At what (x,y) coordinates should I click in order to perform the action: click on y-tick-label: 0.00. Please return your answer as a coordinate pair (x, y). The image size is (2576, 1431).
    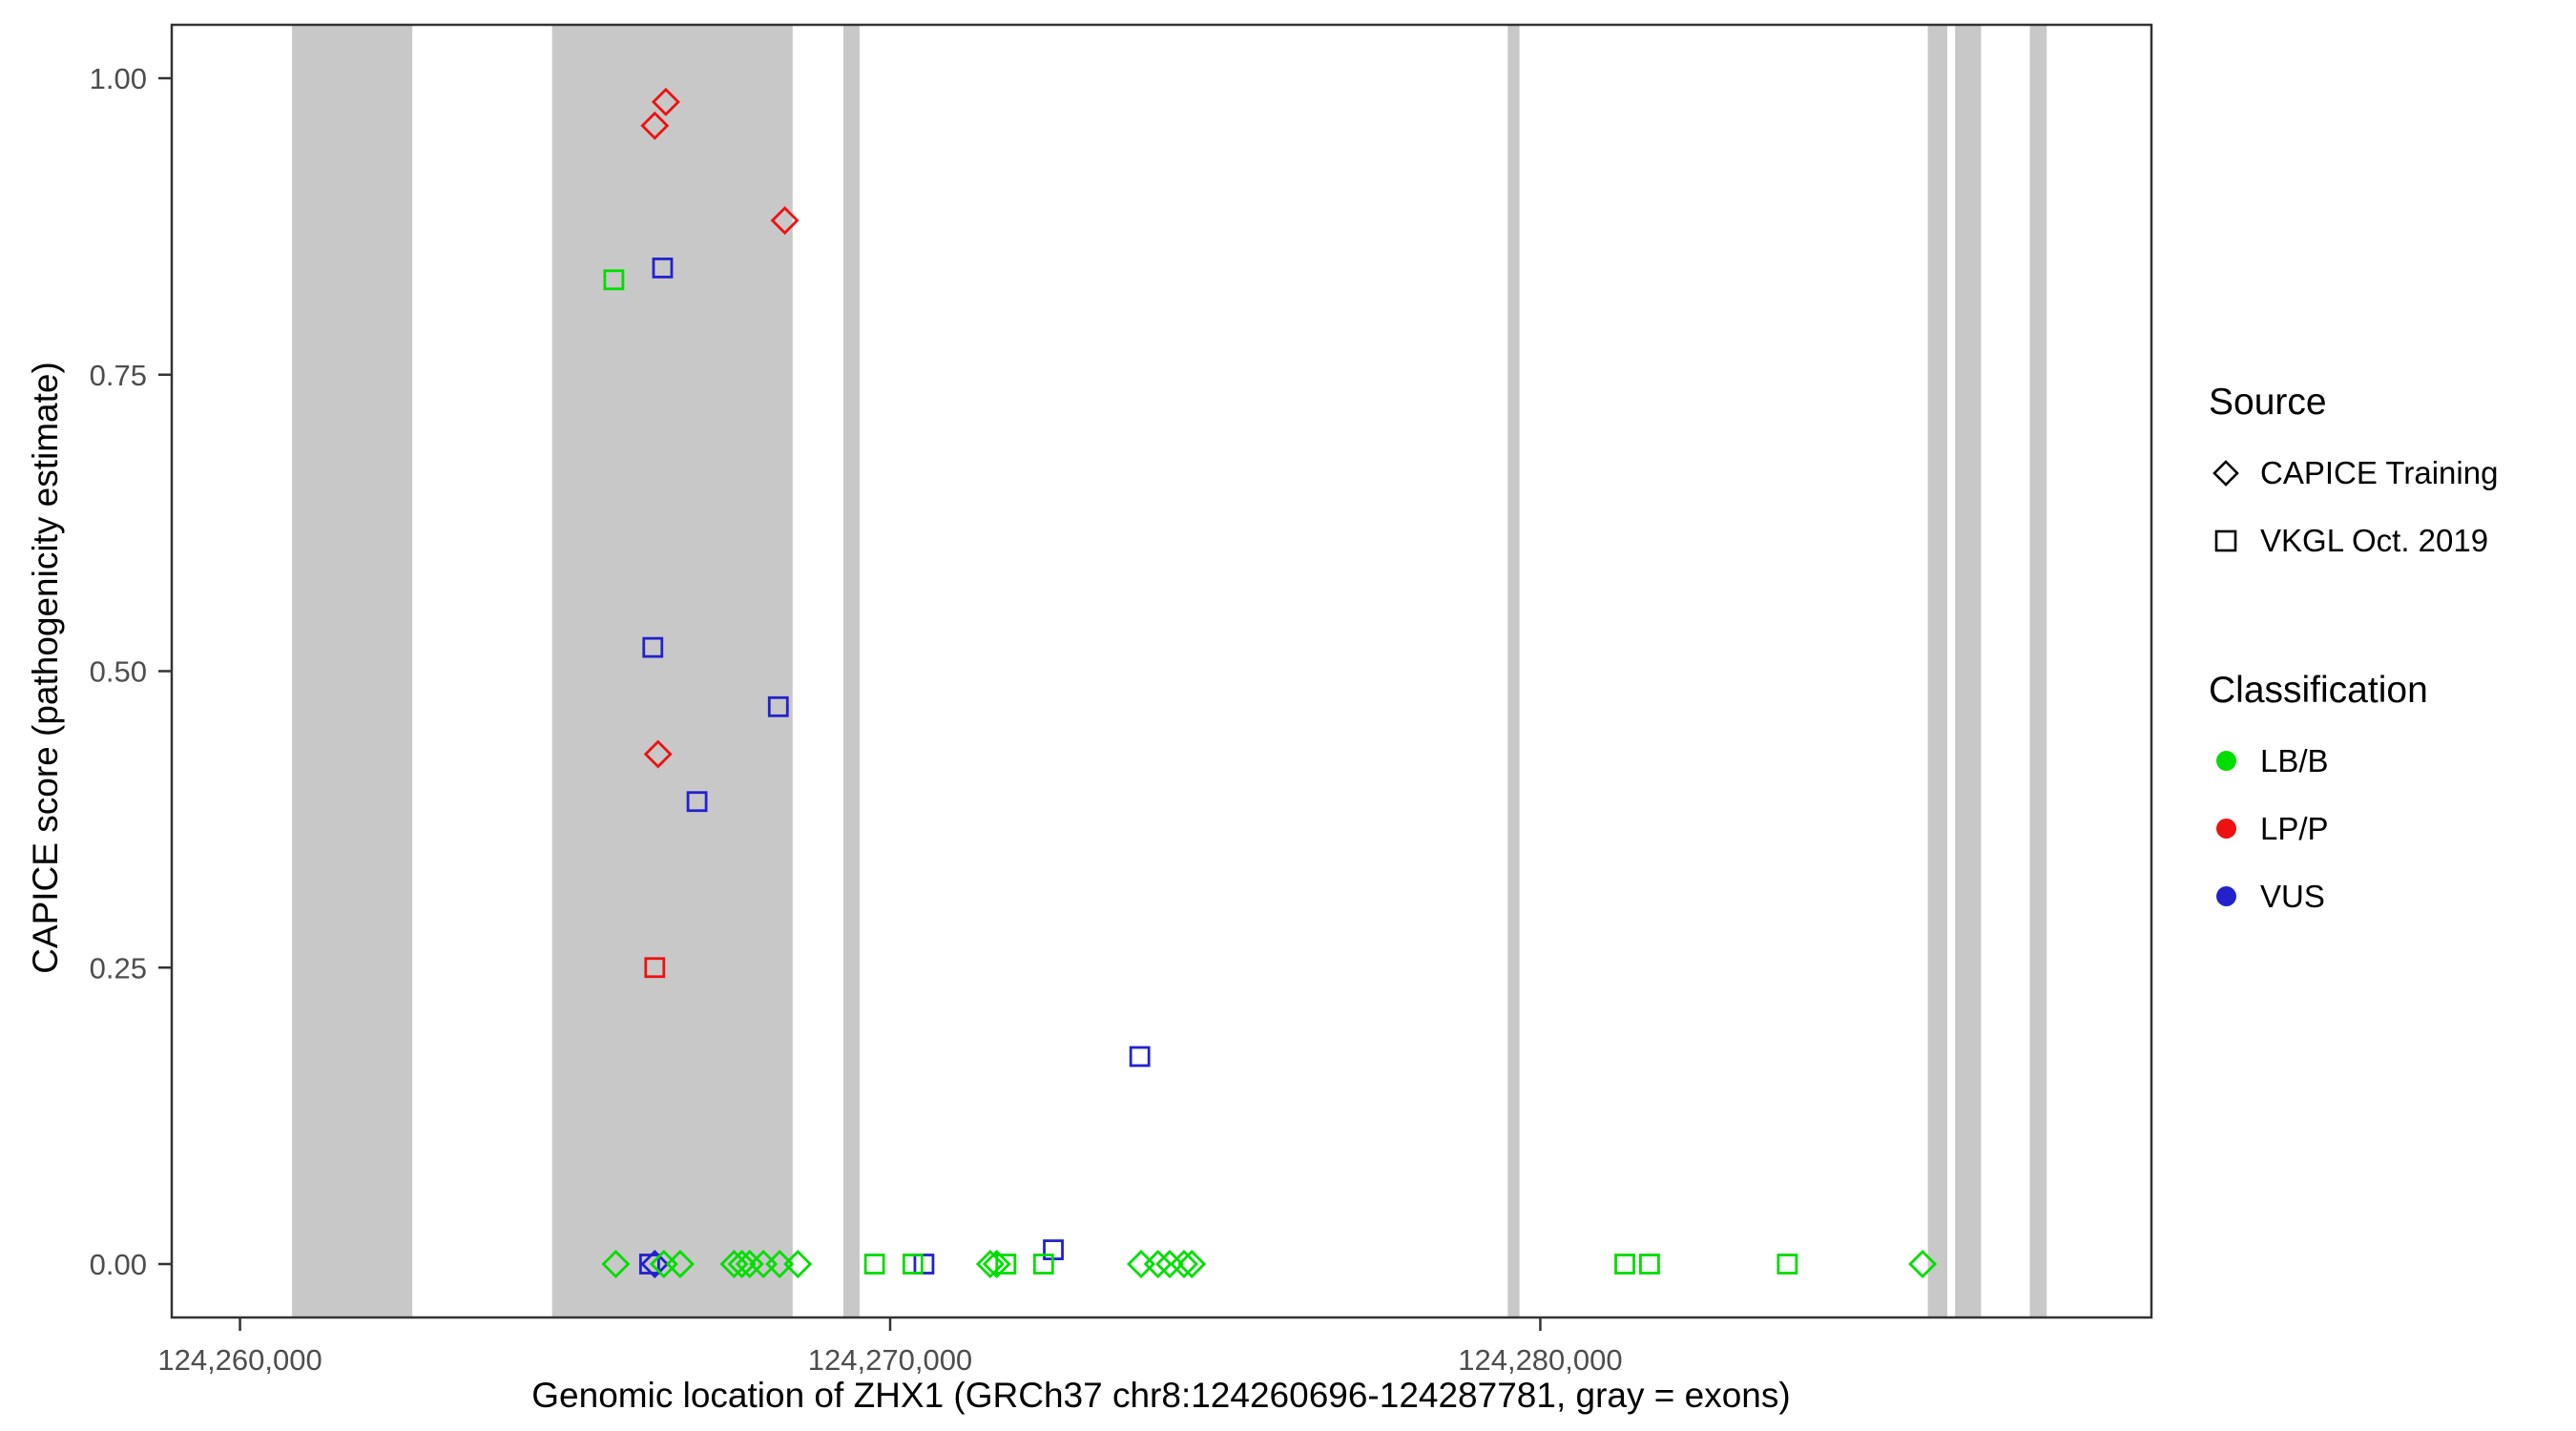
    Looking at the image, I should click on (118, 1264).